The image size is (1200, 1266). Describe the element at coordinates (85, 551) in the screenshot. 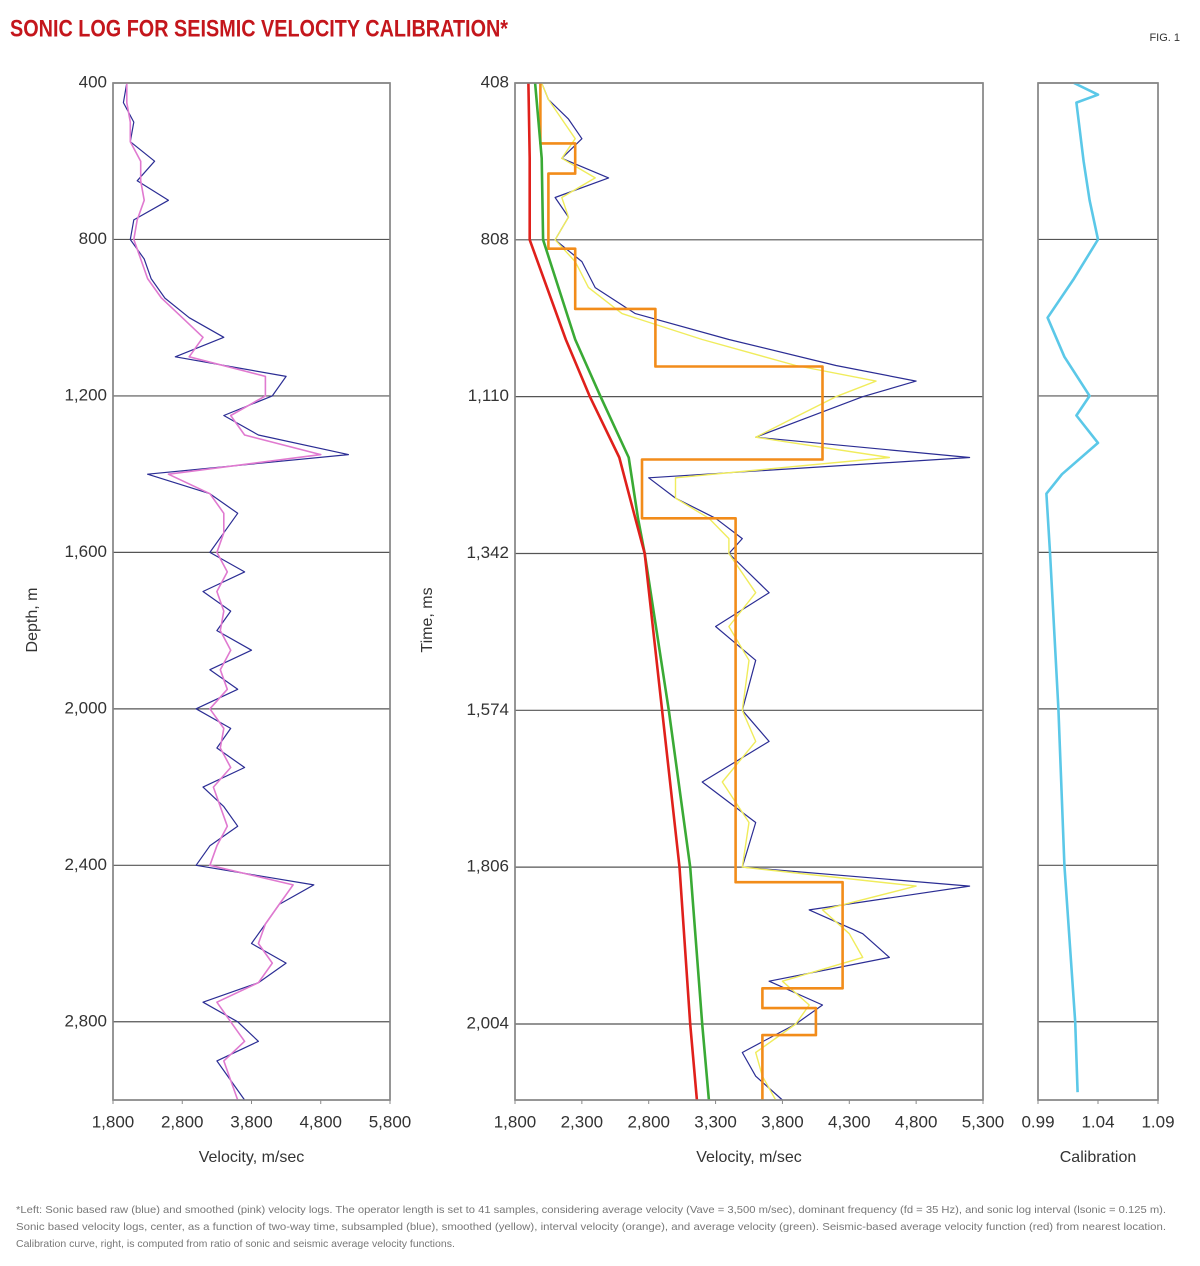

I see `y-tick-label: 1,600` at that location.